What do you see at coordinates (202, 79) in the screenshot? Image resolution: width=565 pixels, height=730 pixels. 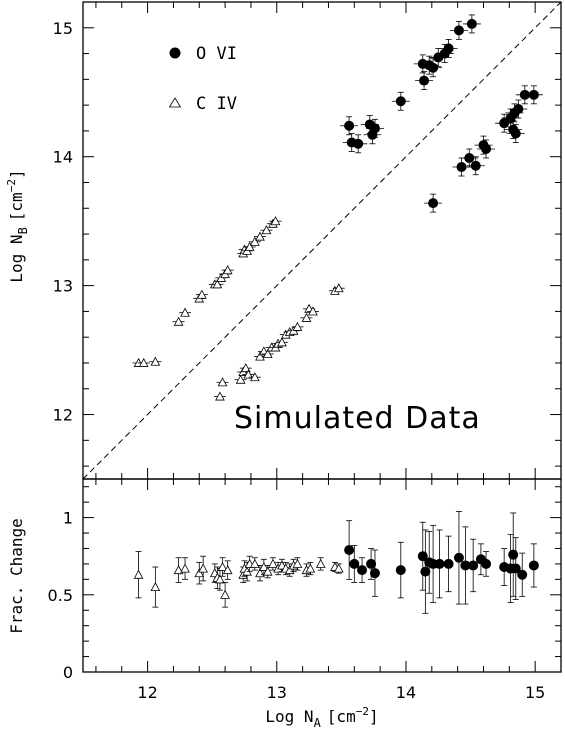 I see `legend: O VI C IV` at bounding box center [202, 79].